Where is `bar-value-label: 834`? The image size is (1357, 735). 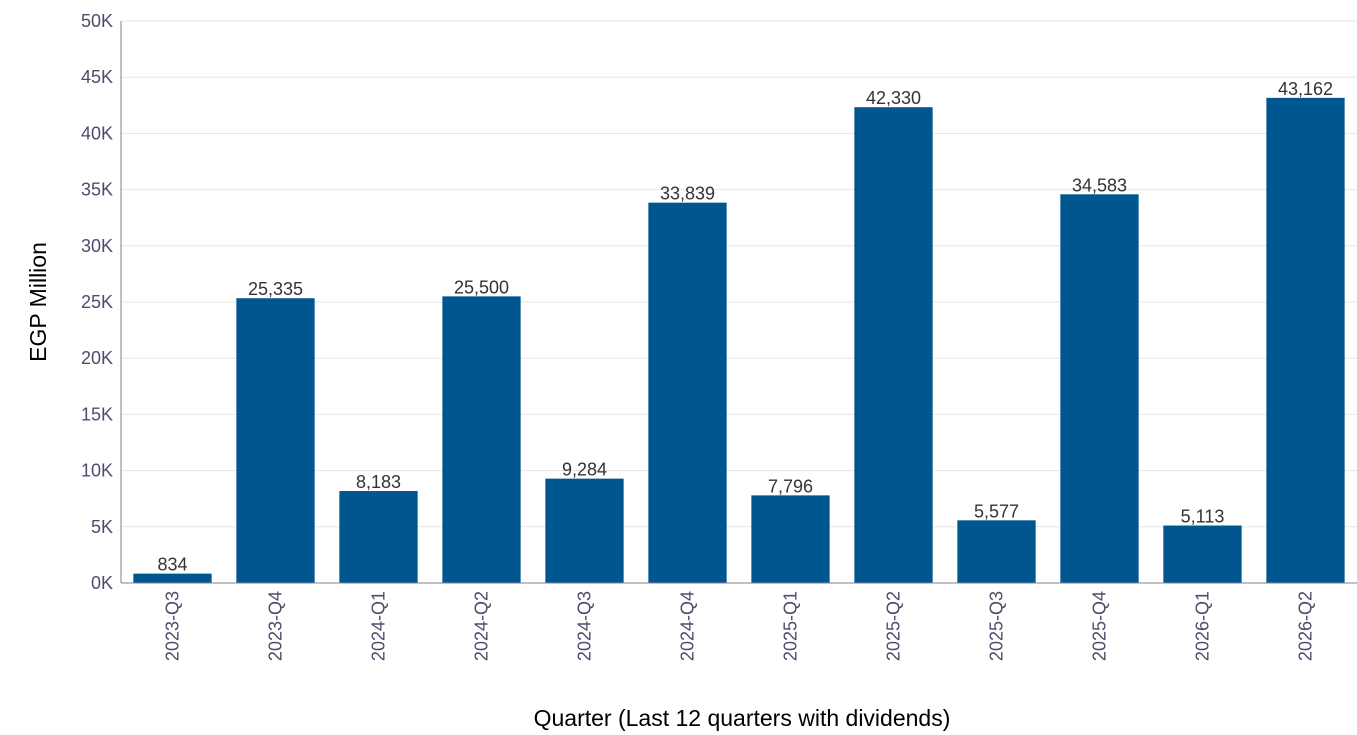 bar-value-label: 834 is located at coordinates (172, 565).